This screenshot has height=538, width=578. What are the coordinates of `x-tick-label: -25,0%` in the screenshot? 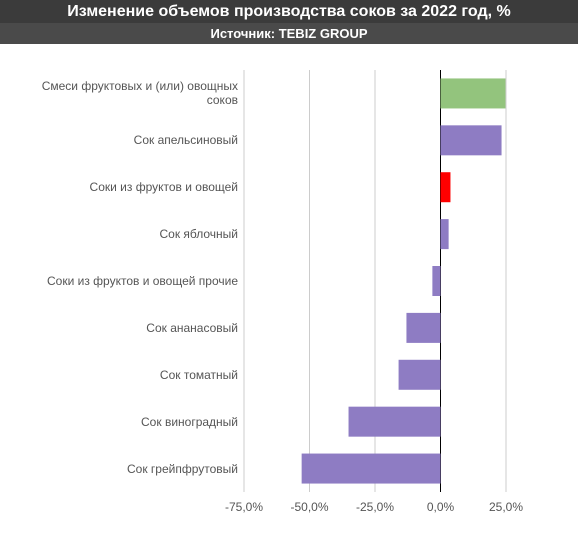 It's located at (375, 507).